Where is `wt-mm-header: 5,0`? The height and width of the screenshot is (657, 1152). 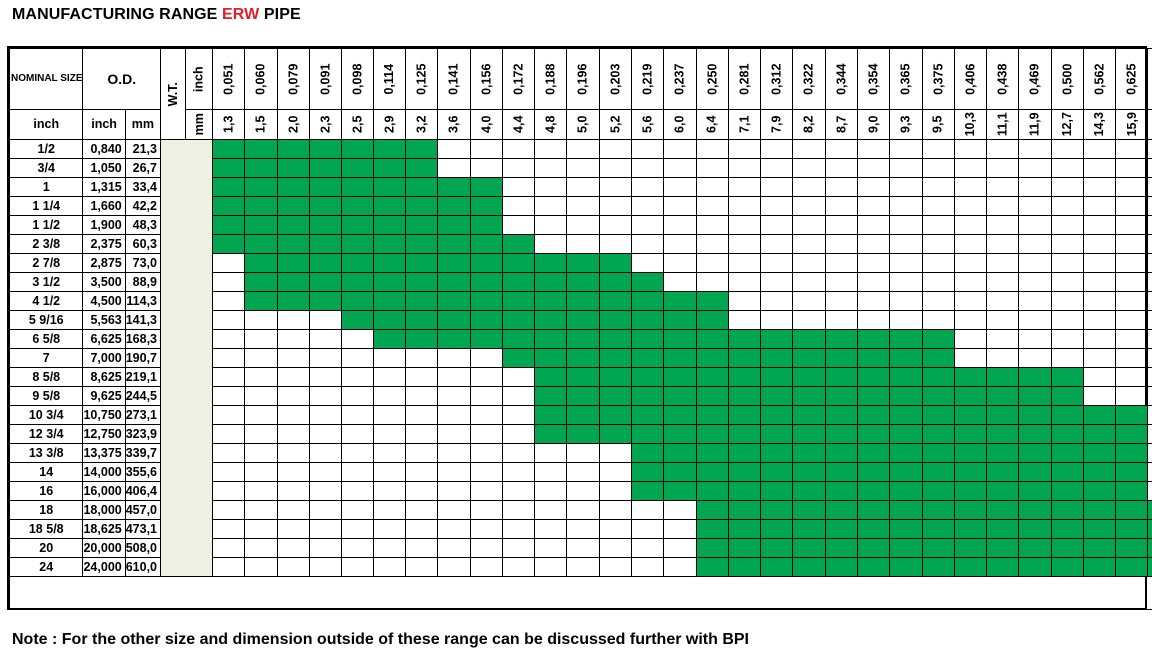
wt-mm-header: 5,0 is located at coordinates (583, 124).